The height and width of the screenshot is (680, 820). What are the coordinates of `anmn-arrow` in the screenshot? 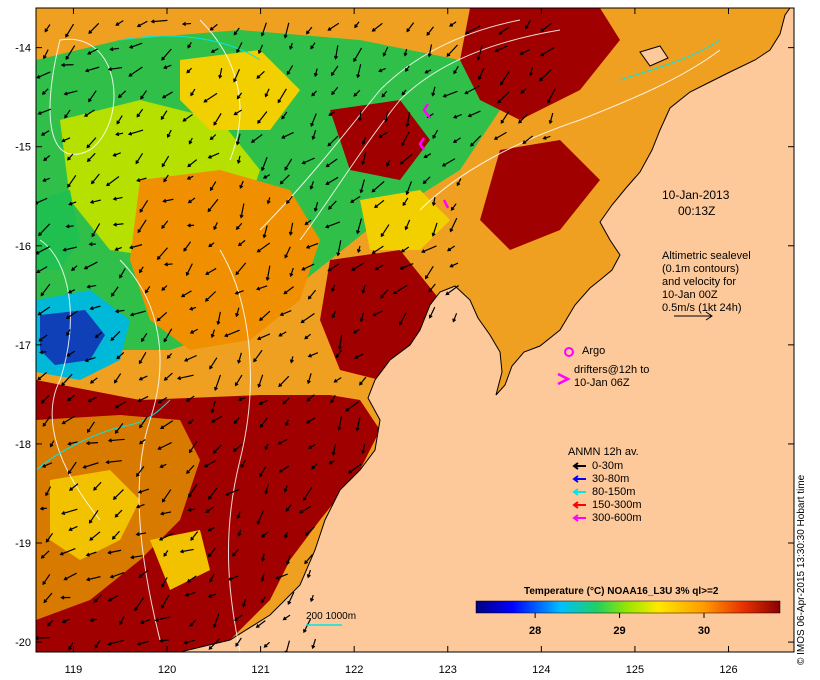 It's located at (579, 505).